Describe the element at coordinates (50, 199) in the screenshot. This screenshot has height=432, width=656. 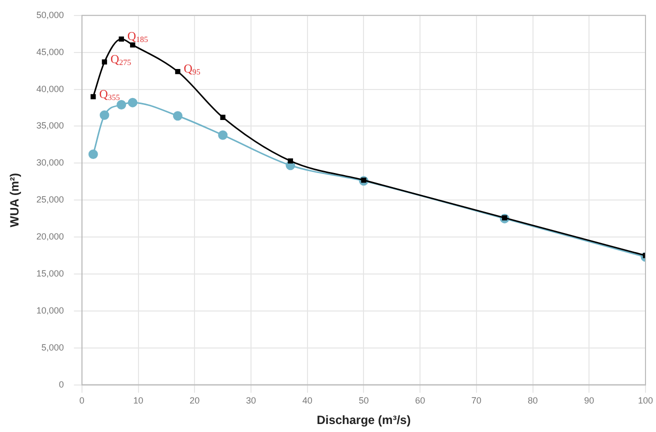
I see `y-tick-label: 25,000` at that location.